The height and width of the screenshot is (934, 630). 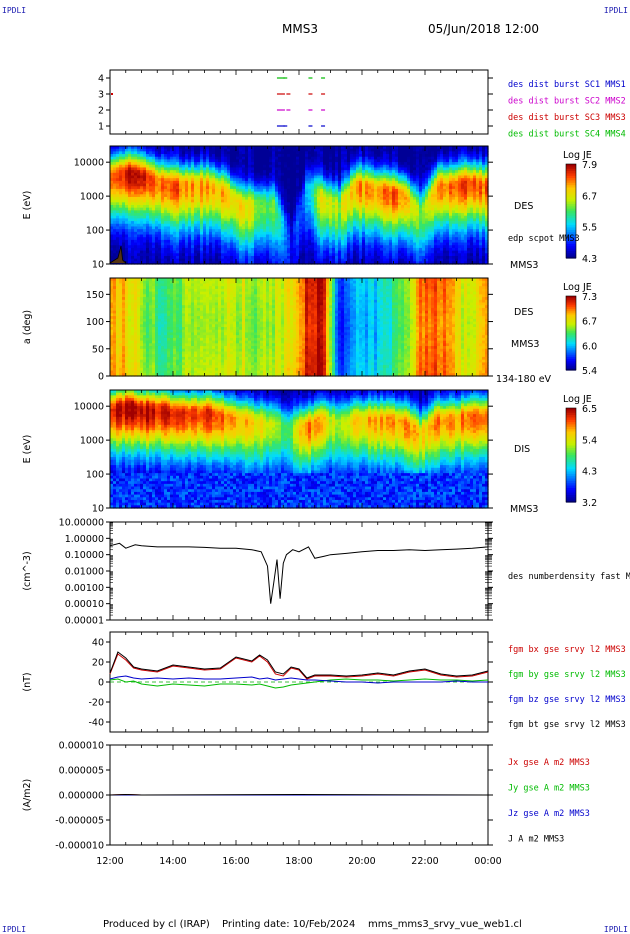 What do you see at coordinates (27, 795) in the screenshot?
I see `y-axis-label-7: (A/m2)` at bounding box center [27, 795].